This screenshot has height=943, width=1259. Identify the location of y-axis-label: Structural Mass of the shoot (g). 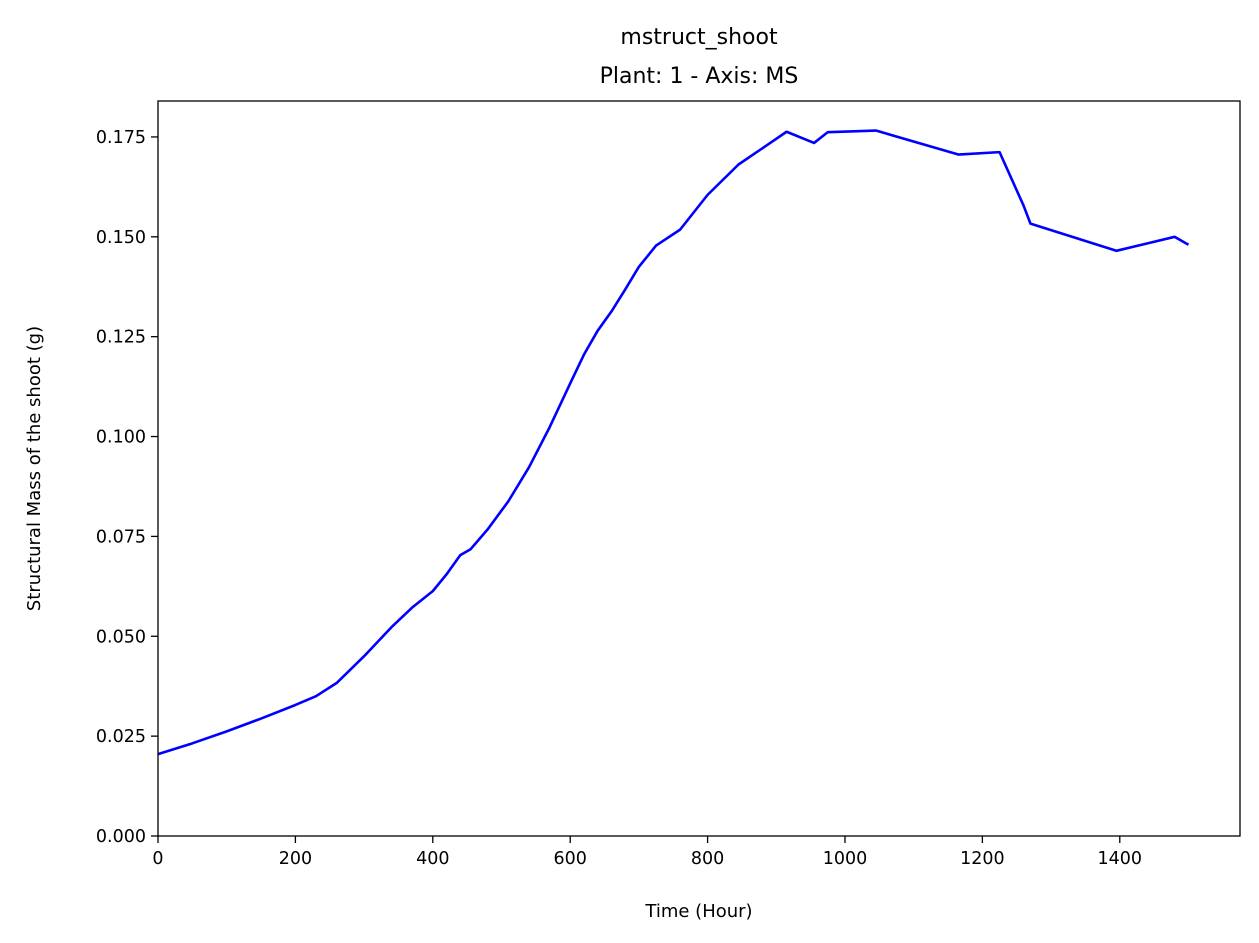
(34, 468).